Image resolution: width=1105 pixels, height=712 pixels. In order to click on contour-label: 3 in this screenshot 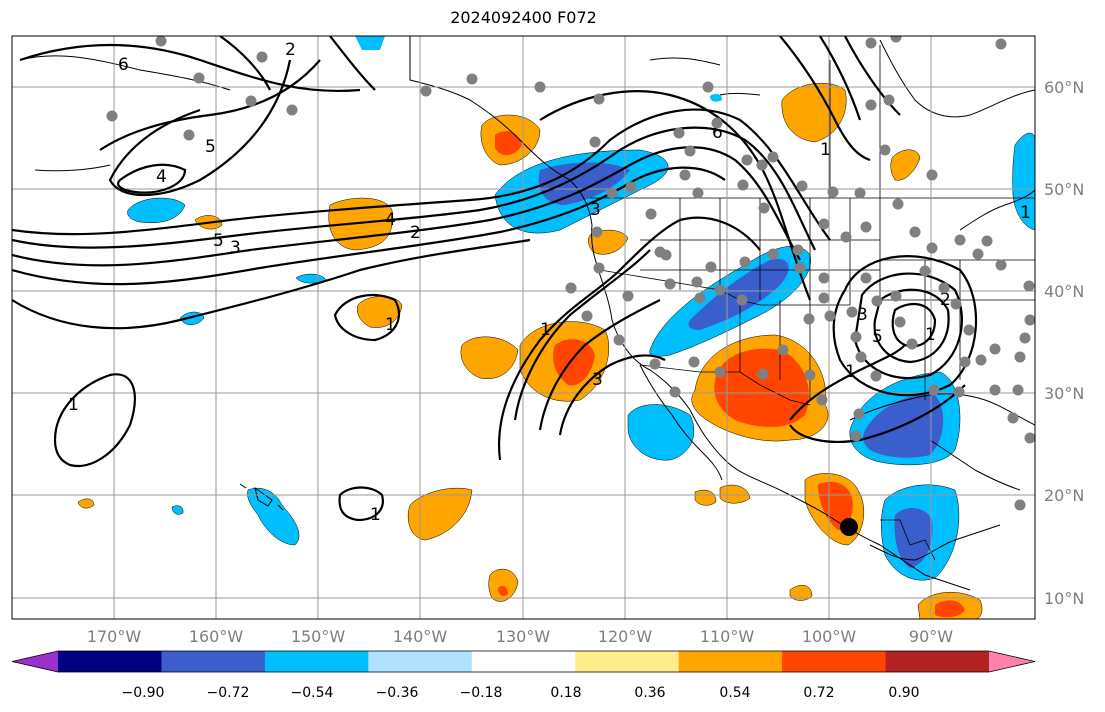, I will do `click(597, 380)`.